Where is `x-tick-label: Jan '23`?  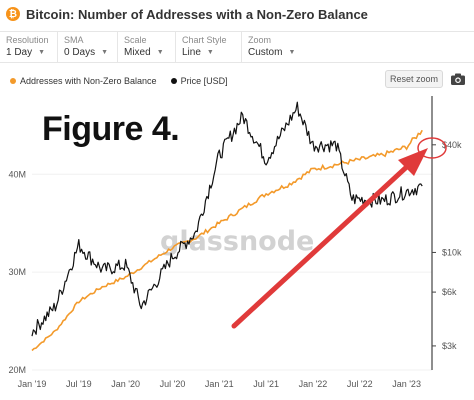
x-tick-label: Jan '23 is located at coordinates (406, 384).